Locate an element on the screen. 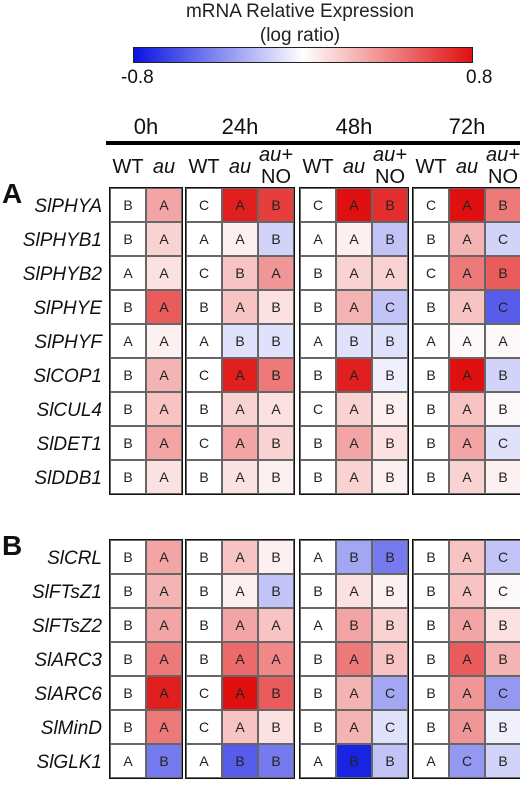 This screenshot has height=802, width=520. timepoint-label: 0h is located at coordinates (146, 126).